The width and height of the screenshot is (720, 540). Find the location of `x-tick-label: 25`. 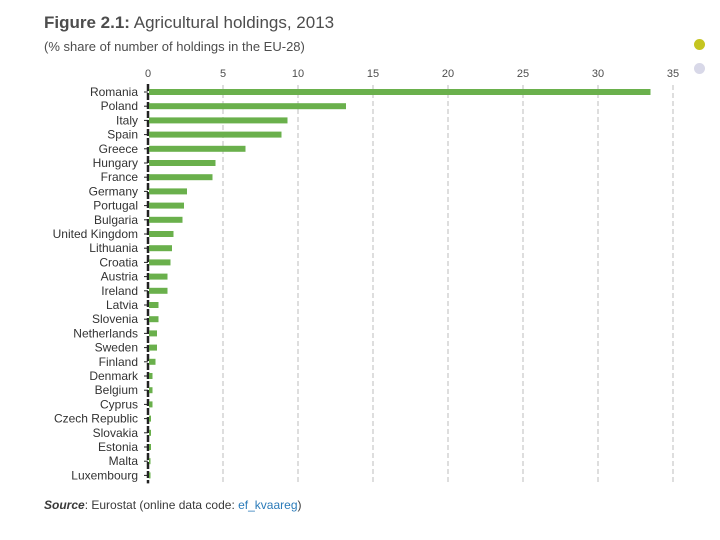

x-tick-label: 25 is located at coordinates (523, 74).